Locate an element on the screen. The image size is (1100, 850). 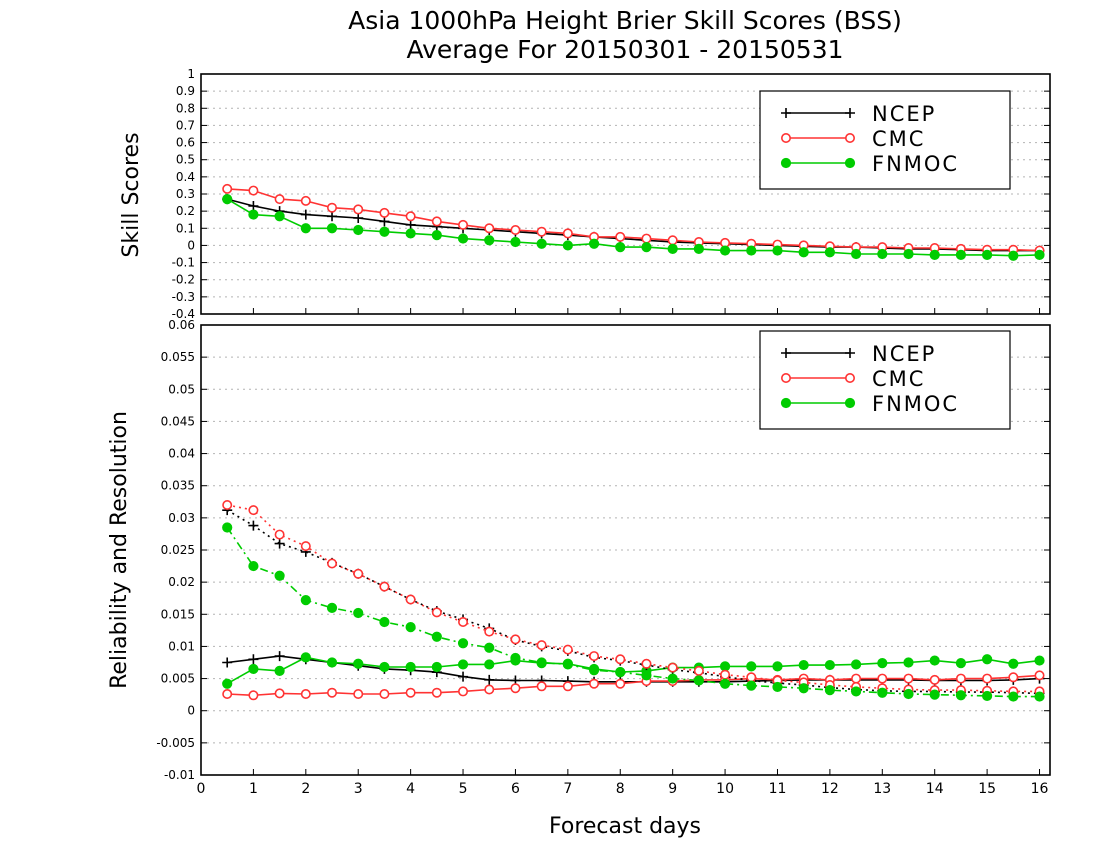
x-tick-label: 2 is located at coordinates (305, 789).